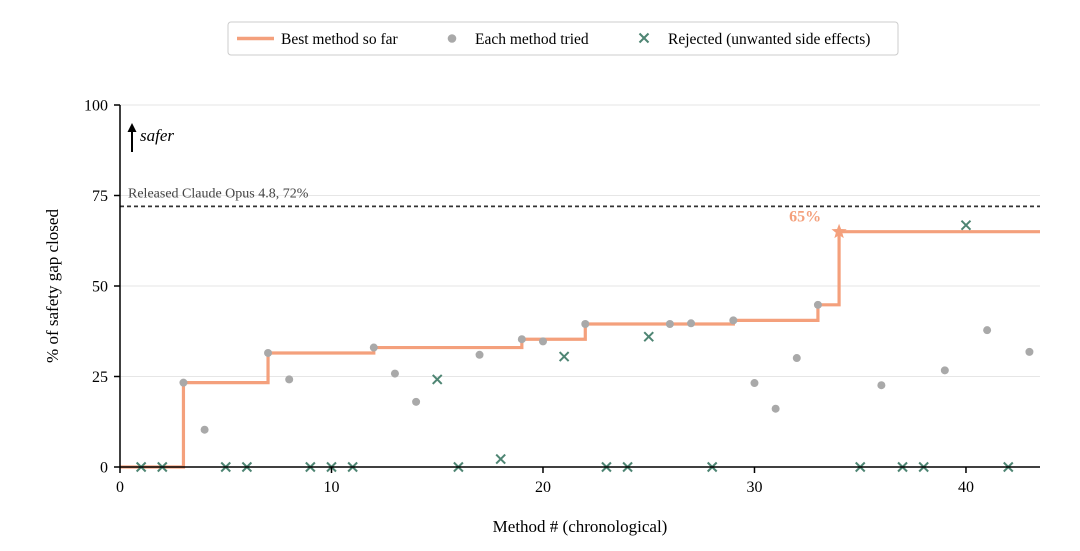 The width and height of the screenshot is (1080, 551). I want to click on reference-line-label: Released Claude Opus 4.8, 72%, so click(218, 193).